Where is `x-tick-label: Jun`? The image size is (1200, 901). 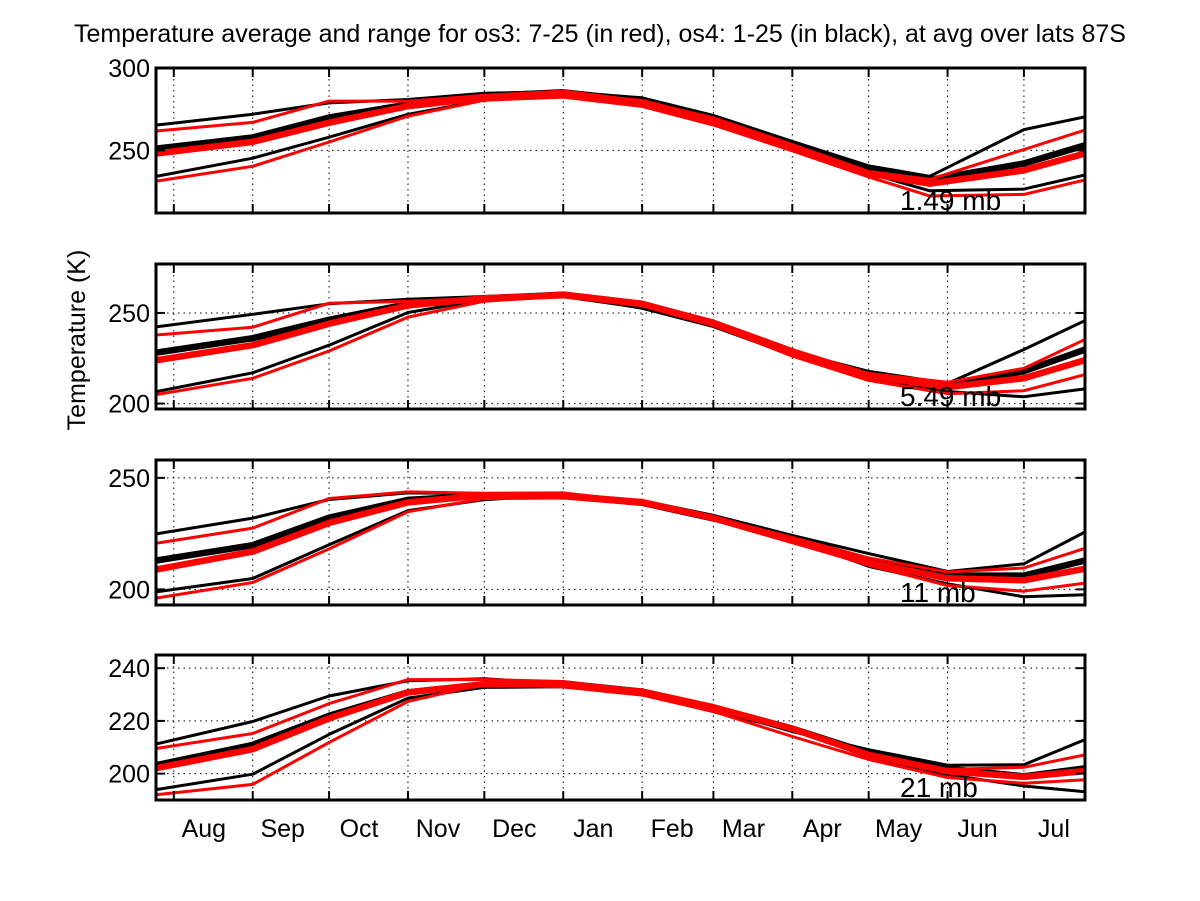 x-tick-label: Jun is located at coordinates (977, 829).